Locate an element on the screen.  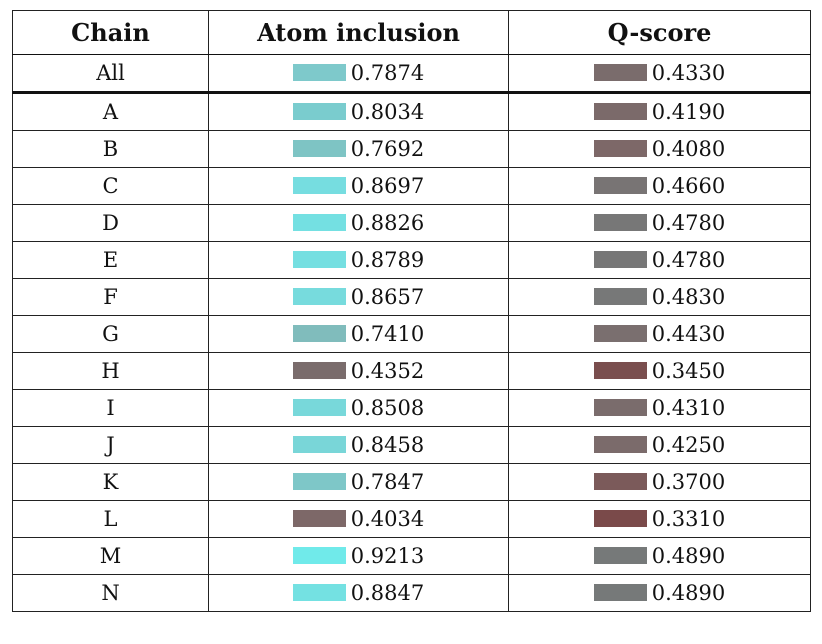
qscore-cell: 0.4780 is located at coordinates (659, 223).